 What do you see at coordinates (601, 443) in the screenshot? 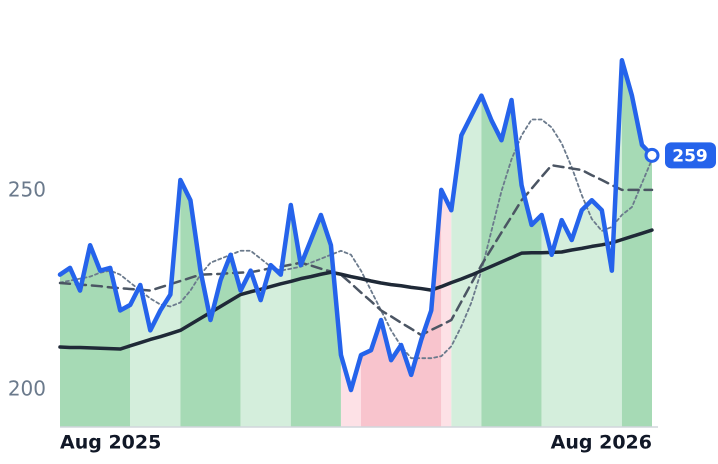
I see `x-tick-label: Aug 2026` at bounding box center [601, 443].